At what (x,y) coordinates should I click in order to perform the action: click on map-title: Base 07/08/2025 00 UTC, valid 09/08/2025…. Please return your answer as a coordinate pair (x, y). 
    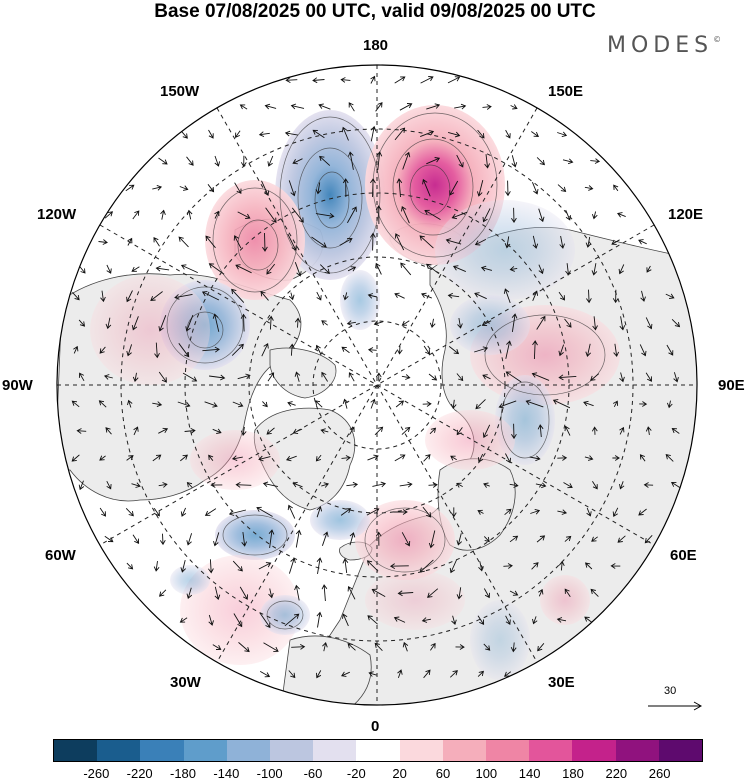
    Looking at the image, I should click on (375, 11).